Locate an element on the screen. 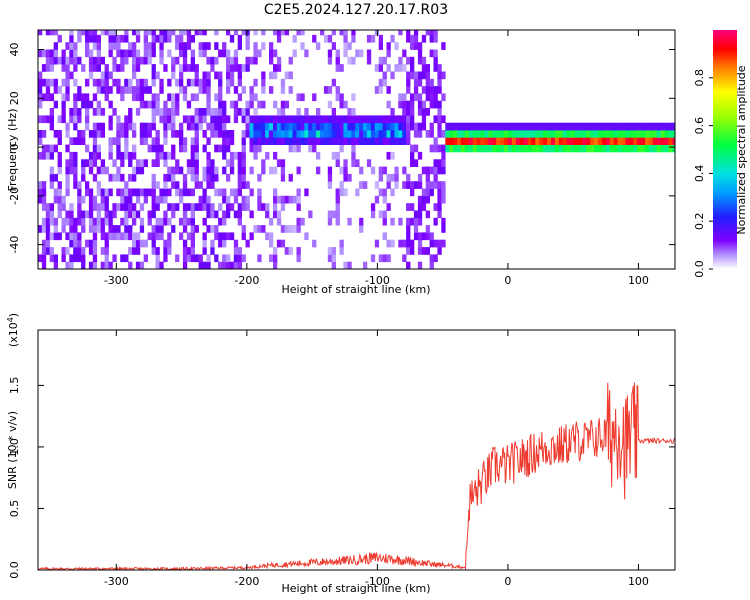 The height and width of the screenshot is (600, 750). spectrogram-y-tick-label: -20 is located at coordinates (14, 196).